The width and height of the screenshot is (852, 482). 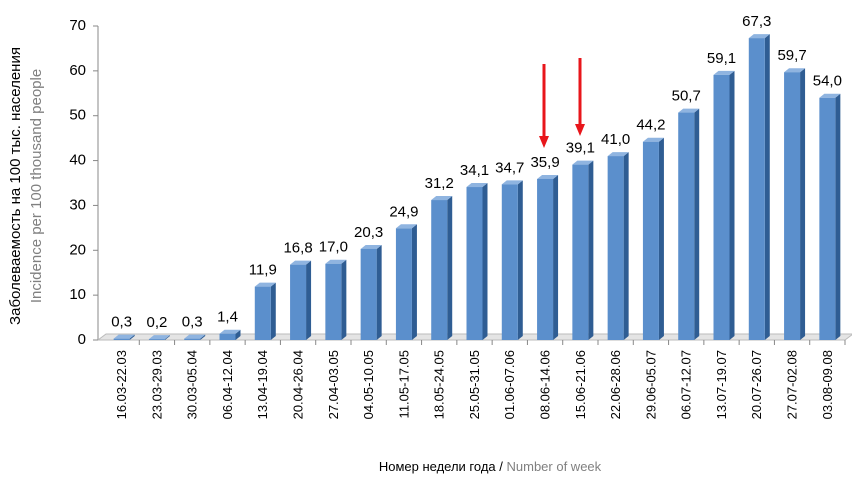 I want to click on x-tick-label: 22.06-28.06, so click(x=615, y=384).